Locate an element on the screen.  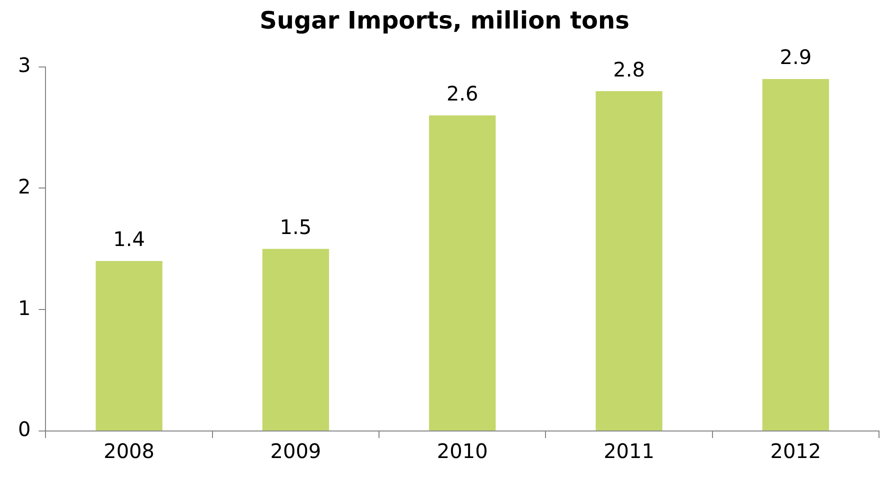
x-tick-label: 2012 is located at coordinates (796, 451).